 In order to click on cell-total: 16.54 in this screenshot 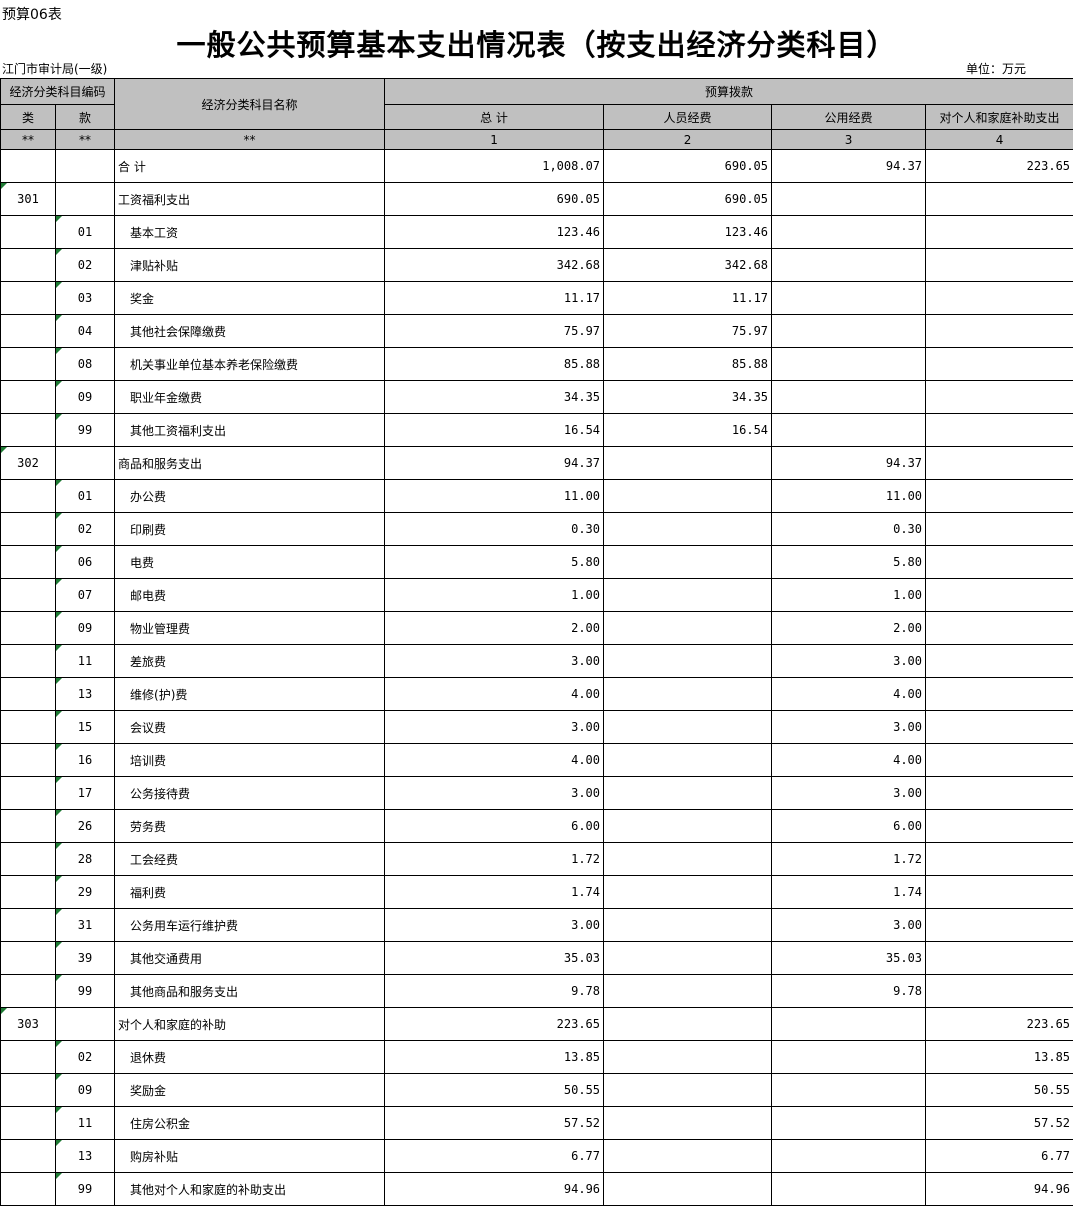, I will do `click(494, 430)`.